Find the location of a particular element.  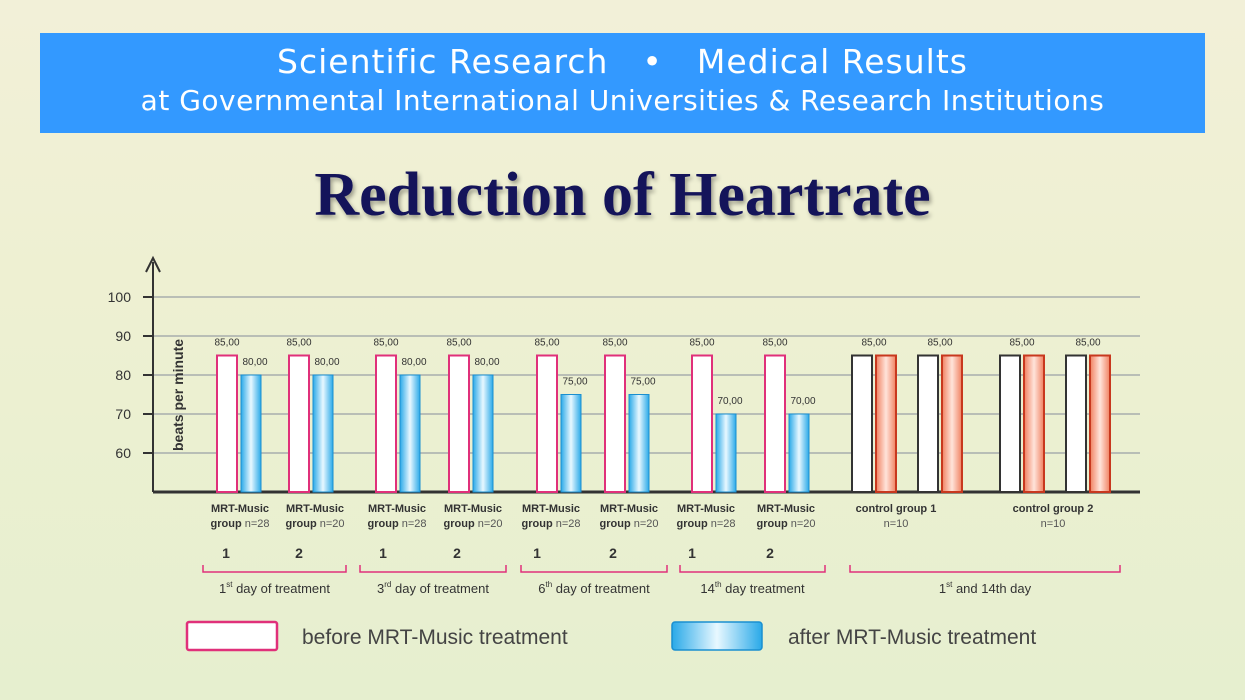

period-label: 14th day treatment is located at coordinates (752, 588).